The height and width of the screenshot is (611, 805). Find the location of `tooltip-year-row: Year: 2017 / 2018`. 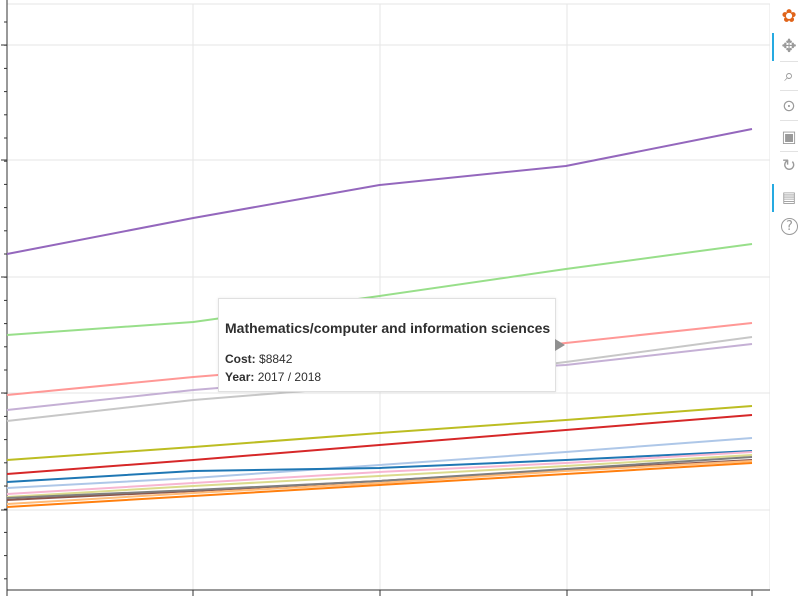

tooltip-year-row: Year: 2017 / 2018 is located at coordinates (273, 377).